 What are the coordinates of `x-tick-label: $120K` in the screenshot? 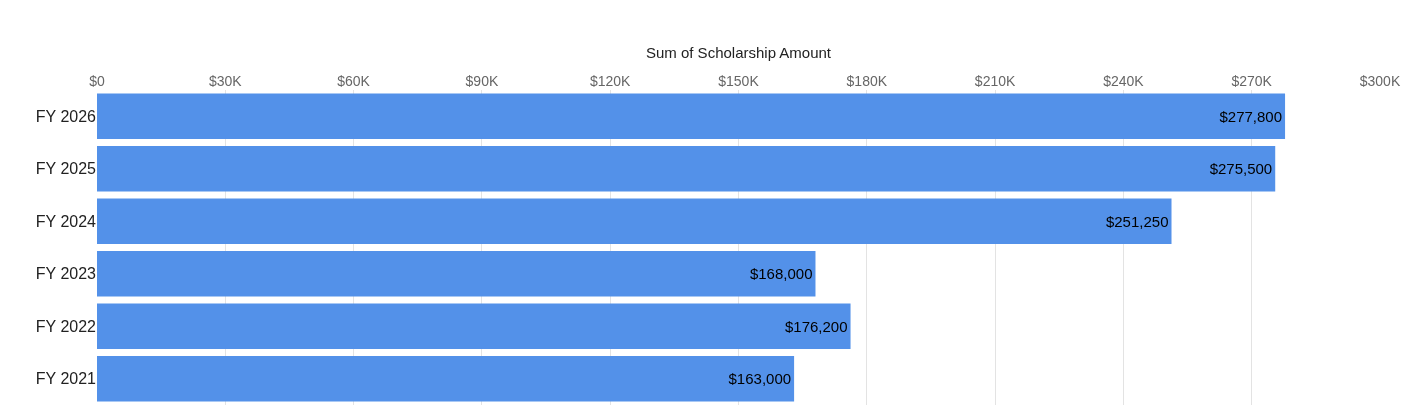 It's located at (610, 81).